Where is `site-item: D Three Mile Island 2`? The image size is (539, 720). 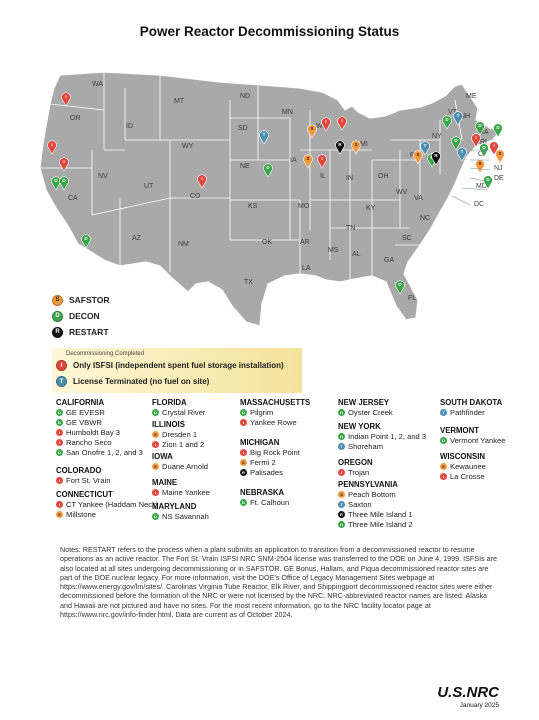 site-item: D Three Mile Island 2 is located at coordinates (375, 524).